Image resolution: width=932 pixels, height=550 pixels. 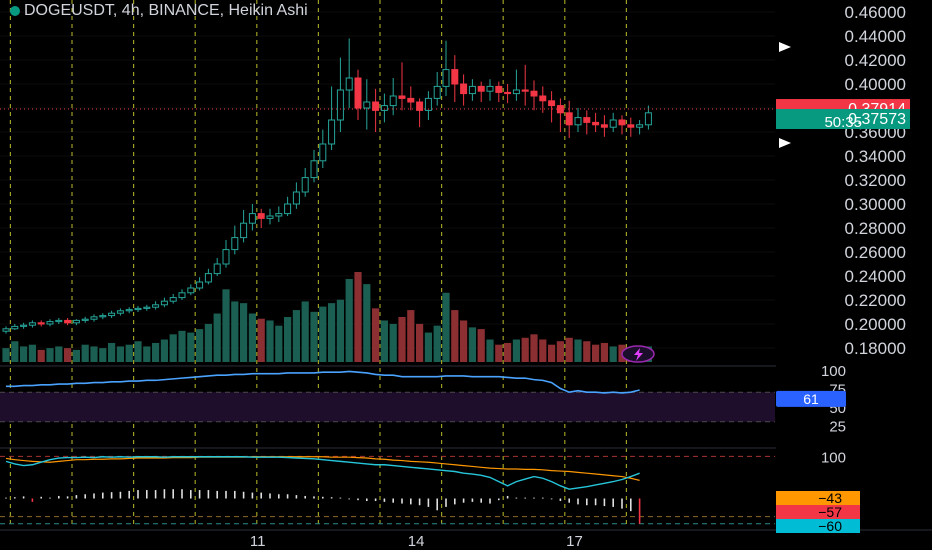 I want to click on chart-style-label: Heikin Ashi, so click(x=268, y=10).